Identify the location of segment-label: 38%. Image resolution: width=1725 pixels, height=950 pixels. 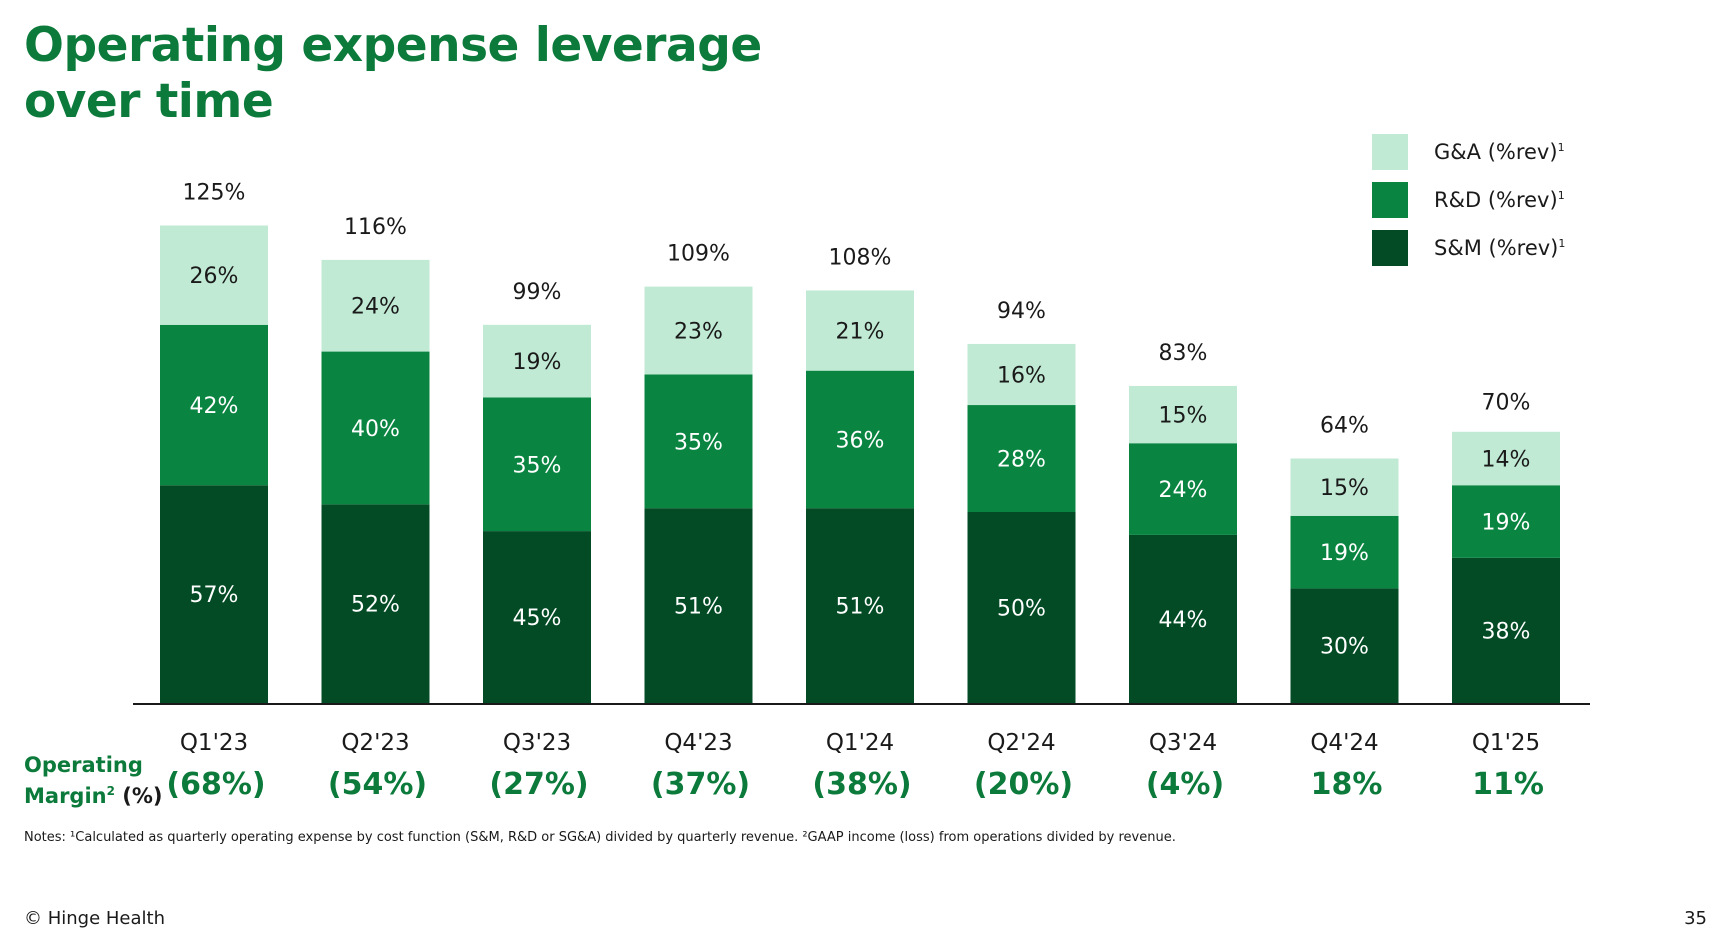
(1506, 631).